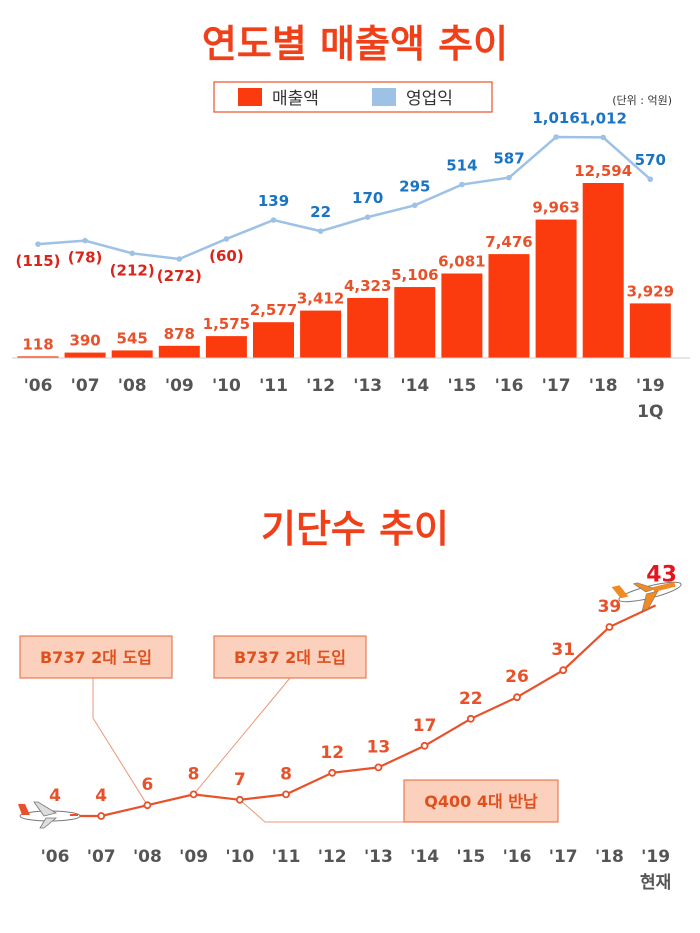 The width and height of the screenshot is (700, 933). What do you see at coordinates (132, 338) in the screenshot?
I see `revenue-bar-label: 545` at bounding box center [132, 338].